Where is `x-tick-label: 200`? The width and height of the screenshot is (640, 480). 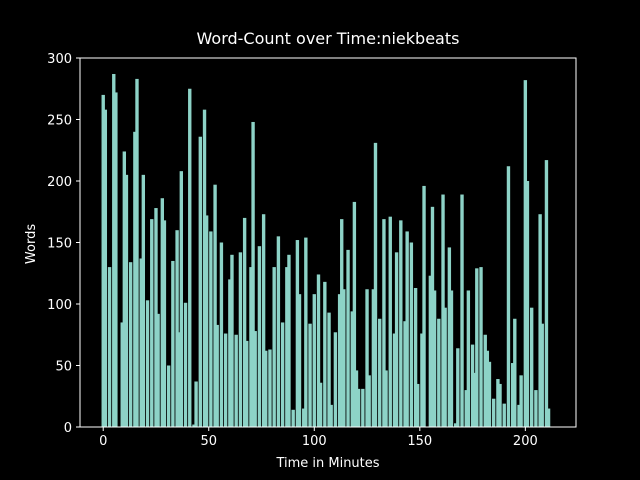 x-tick-label: 200 is located at coordinates (525, 441).